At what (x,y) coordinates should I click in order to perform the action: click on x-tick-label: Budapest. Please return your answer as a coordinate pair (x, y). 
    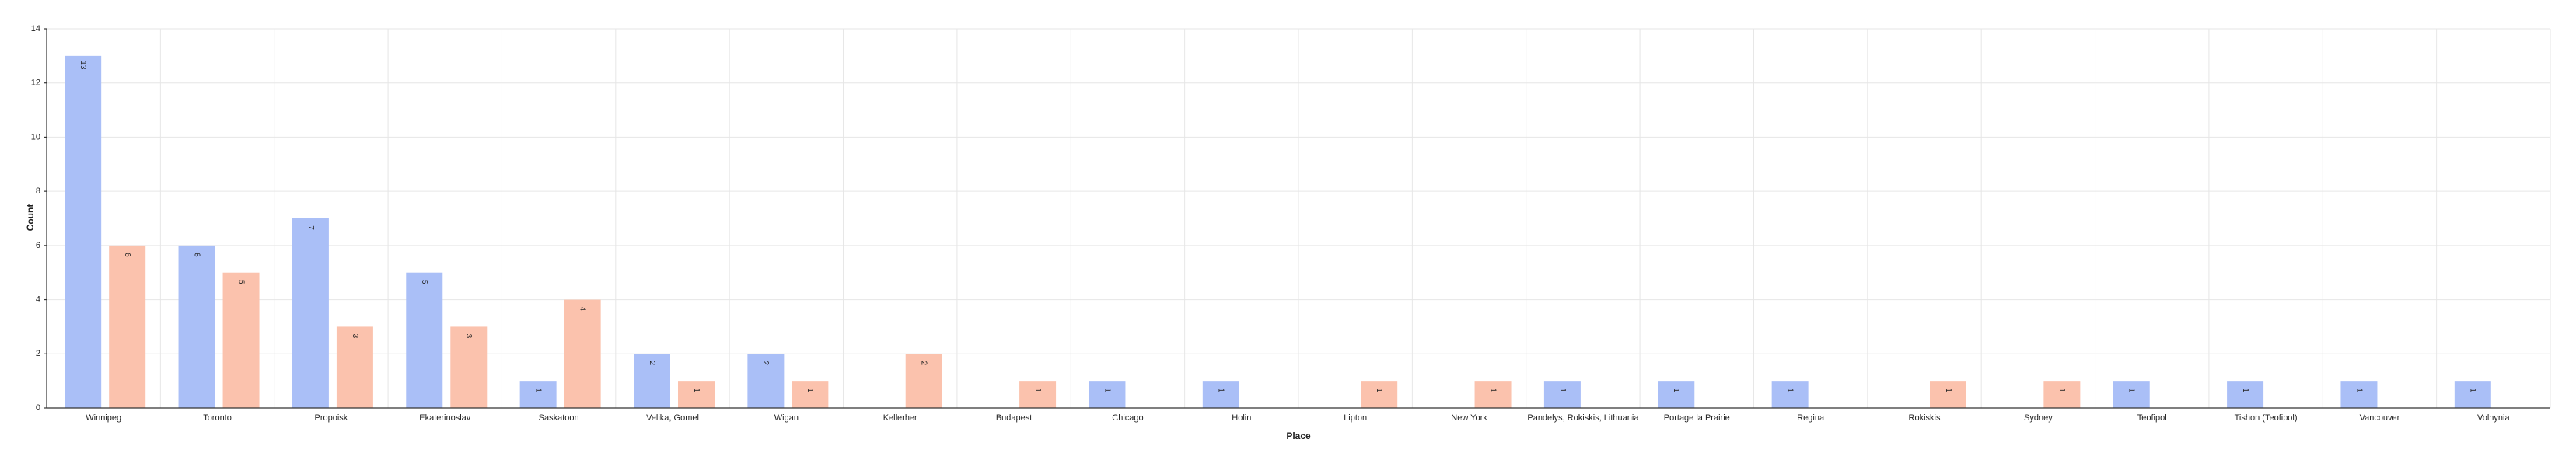
    Looking at the image, I should click on (1014, 418).